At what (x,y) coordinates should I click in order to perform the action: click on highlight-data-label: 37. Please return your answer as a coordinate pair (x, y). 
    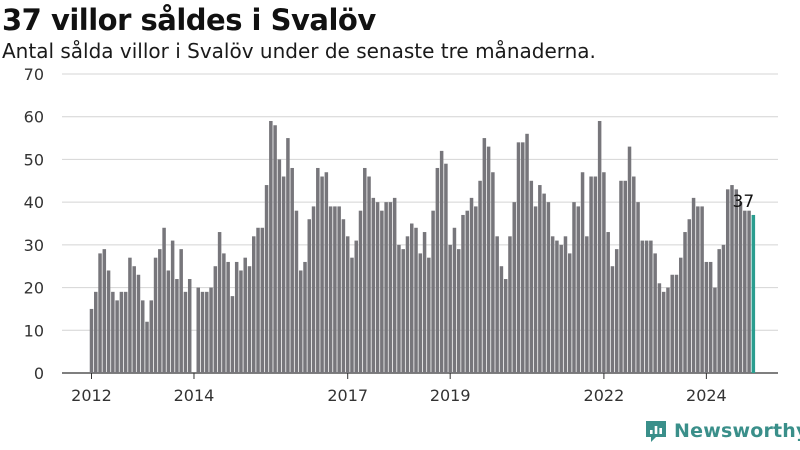
    Looking at the image, I should click on (744, 202).